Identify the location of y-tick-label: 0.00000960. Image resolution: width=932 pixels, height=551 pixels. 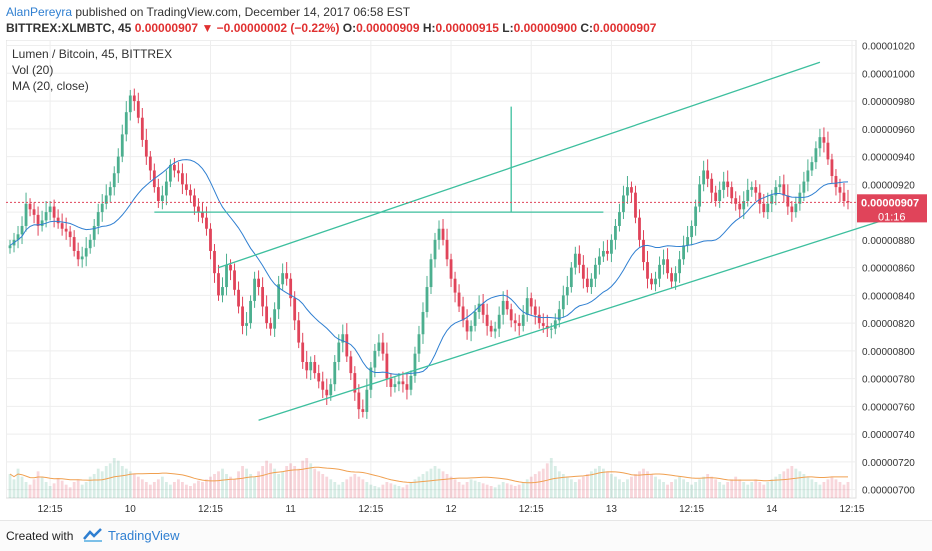
(888, 130).